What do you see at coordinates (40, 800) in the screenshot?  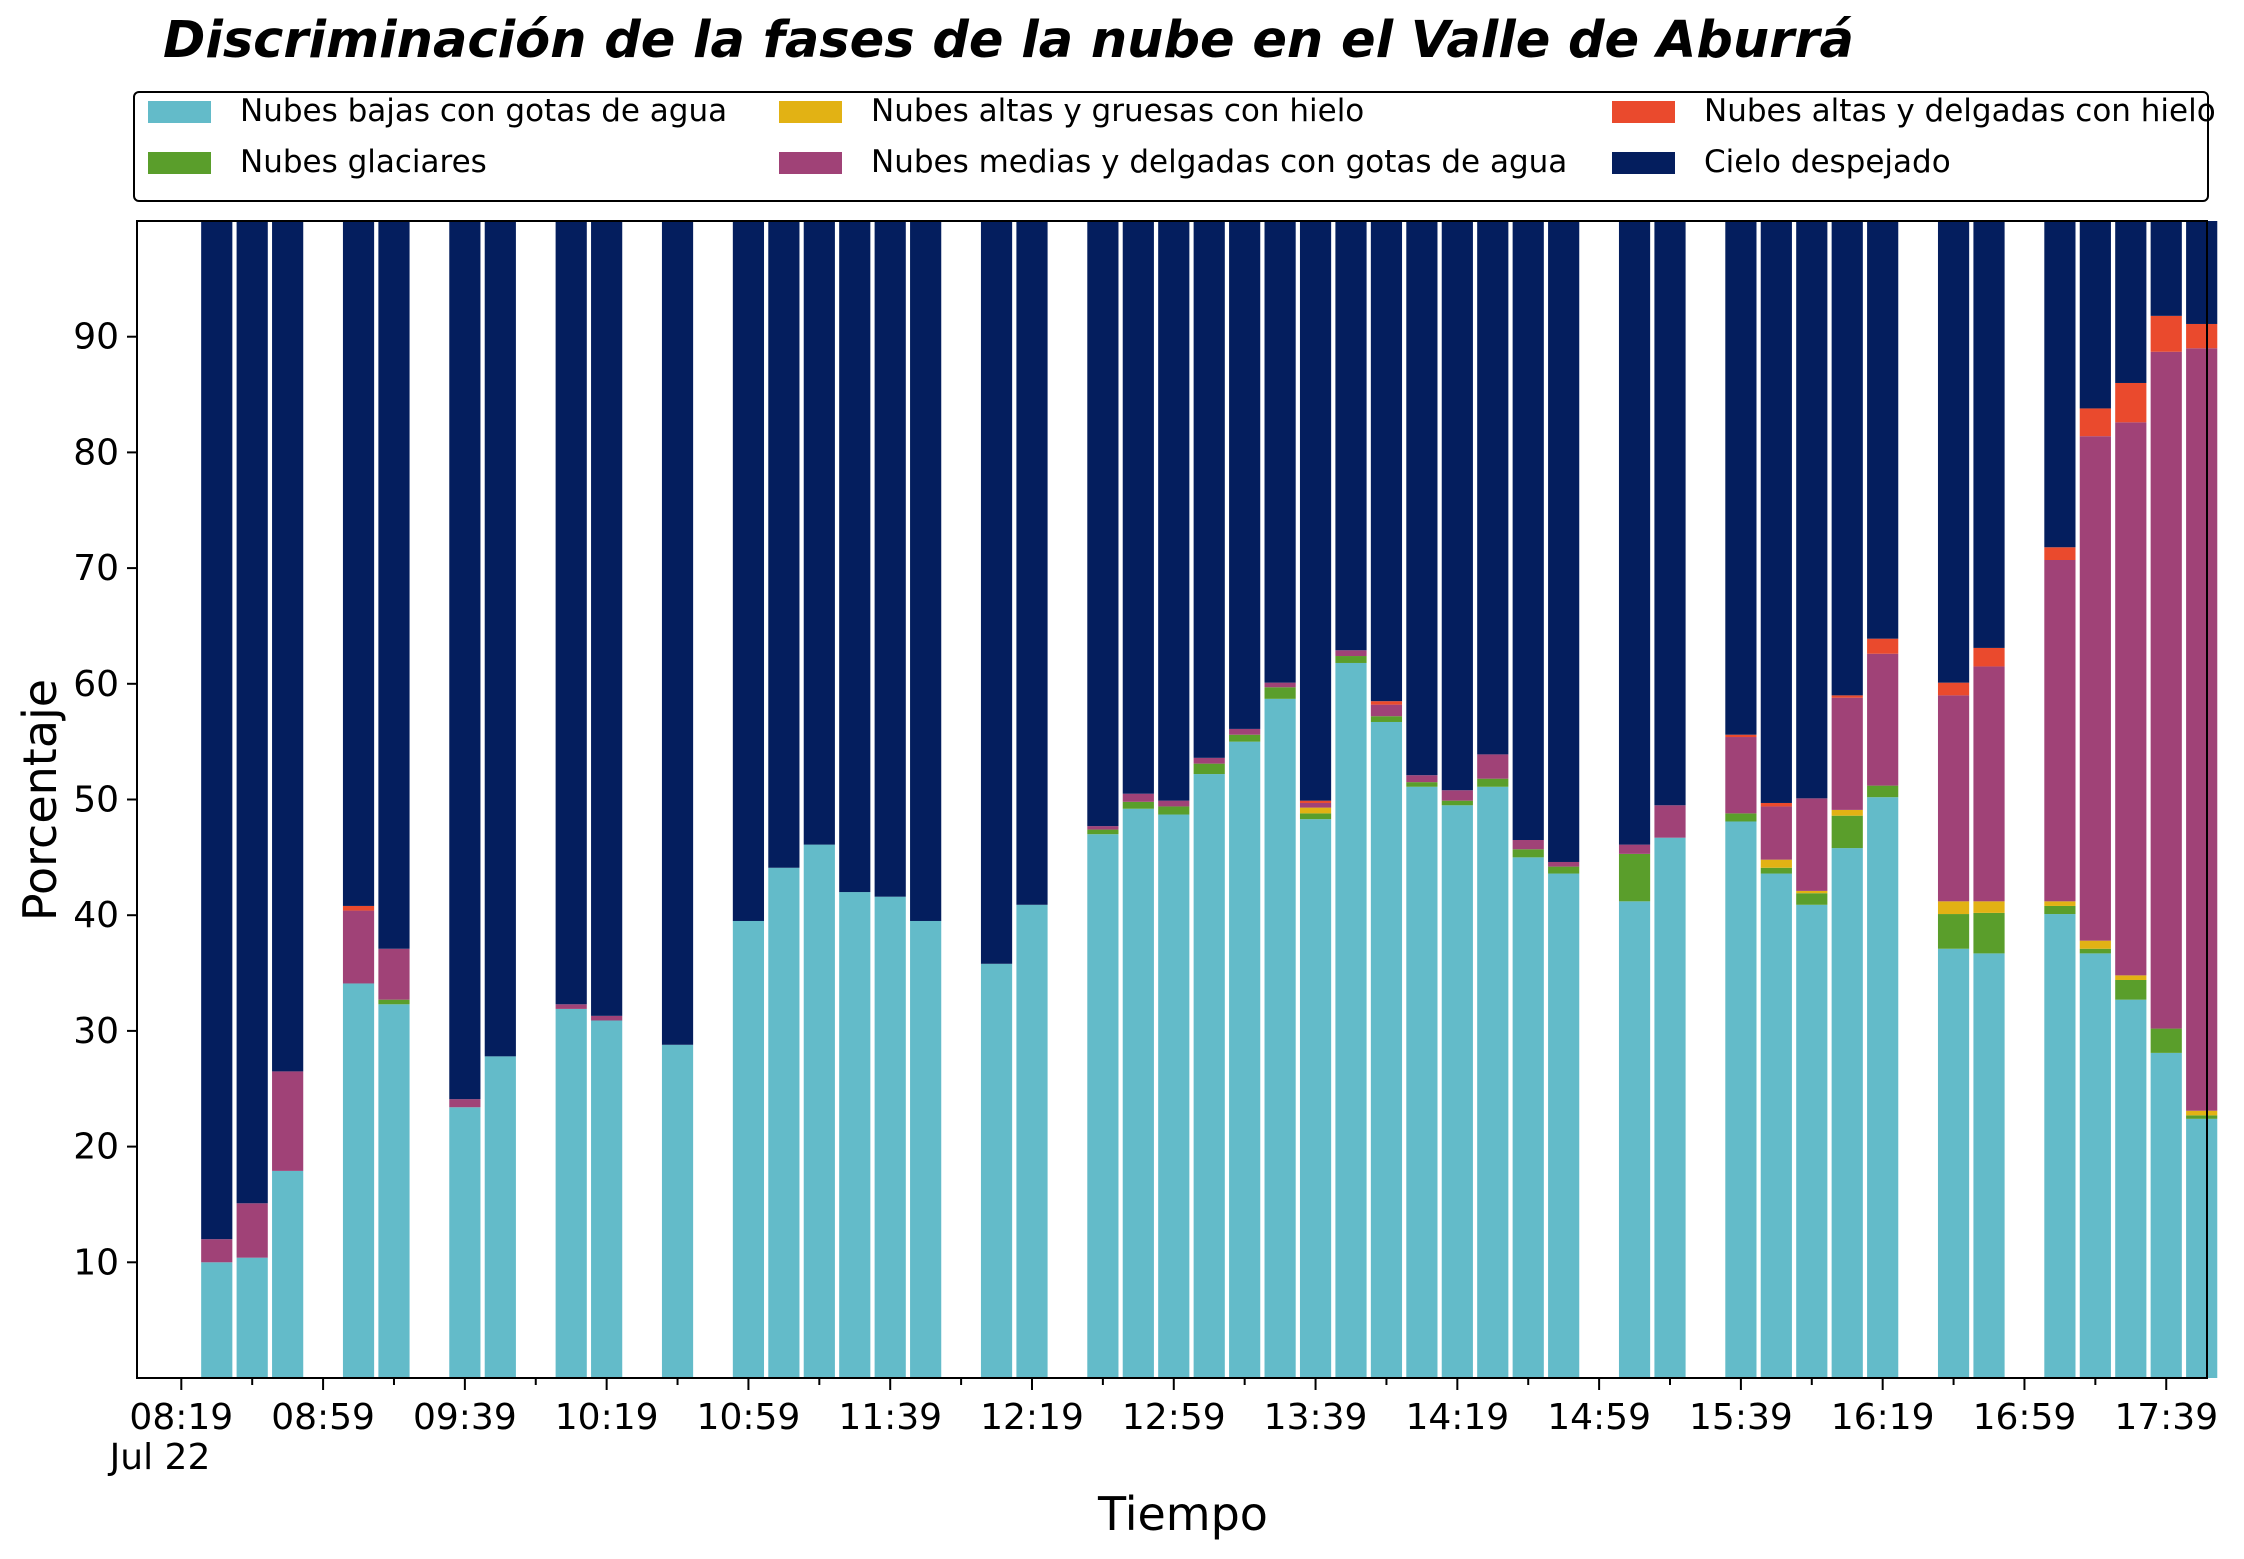 I see `y-axis-label: Porcentaje` at bounding box center [40, 800].